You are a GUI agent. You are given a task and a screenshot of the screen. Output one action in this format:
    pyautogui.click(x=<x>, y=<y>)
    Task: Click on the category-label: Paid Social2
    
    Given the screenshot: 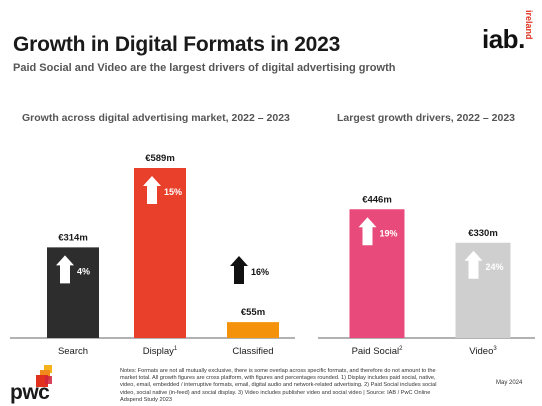 What is the action you would take?
    pyautogui.click(x=378, y=351)
    